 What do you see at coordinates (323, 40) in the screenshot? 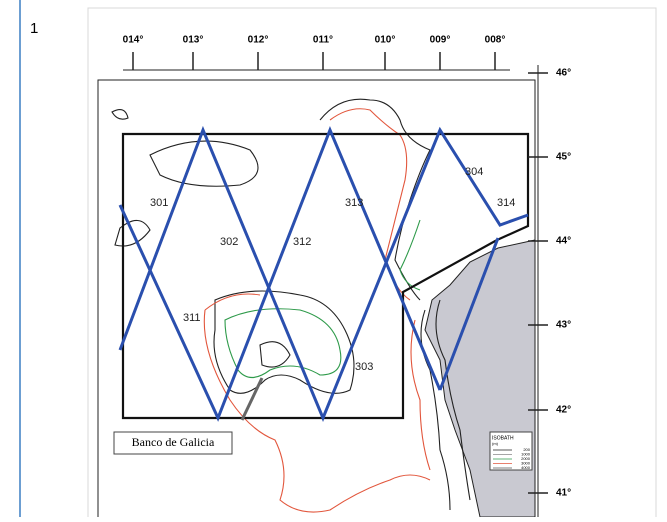
I see `lon-label: 011°` at bounding box center [323, 40].